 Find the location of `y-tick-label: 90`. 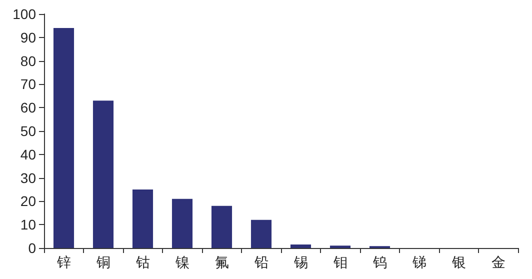

y-tick-label: 90 is located at coordinates (28, 37).